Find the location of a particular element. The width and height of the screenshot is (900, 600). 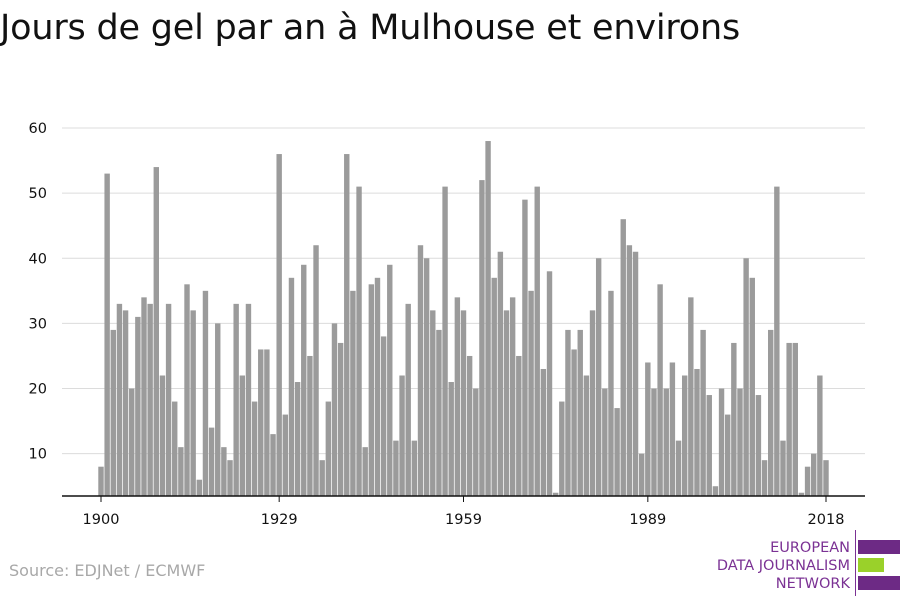

x-tick-label: 2018 is located at coordinates (826, 520).